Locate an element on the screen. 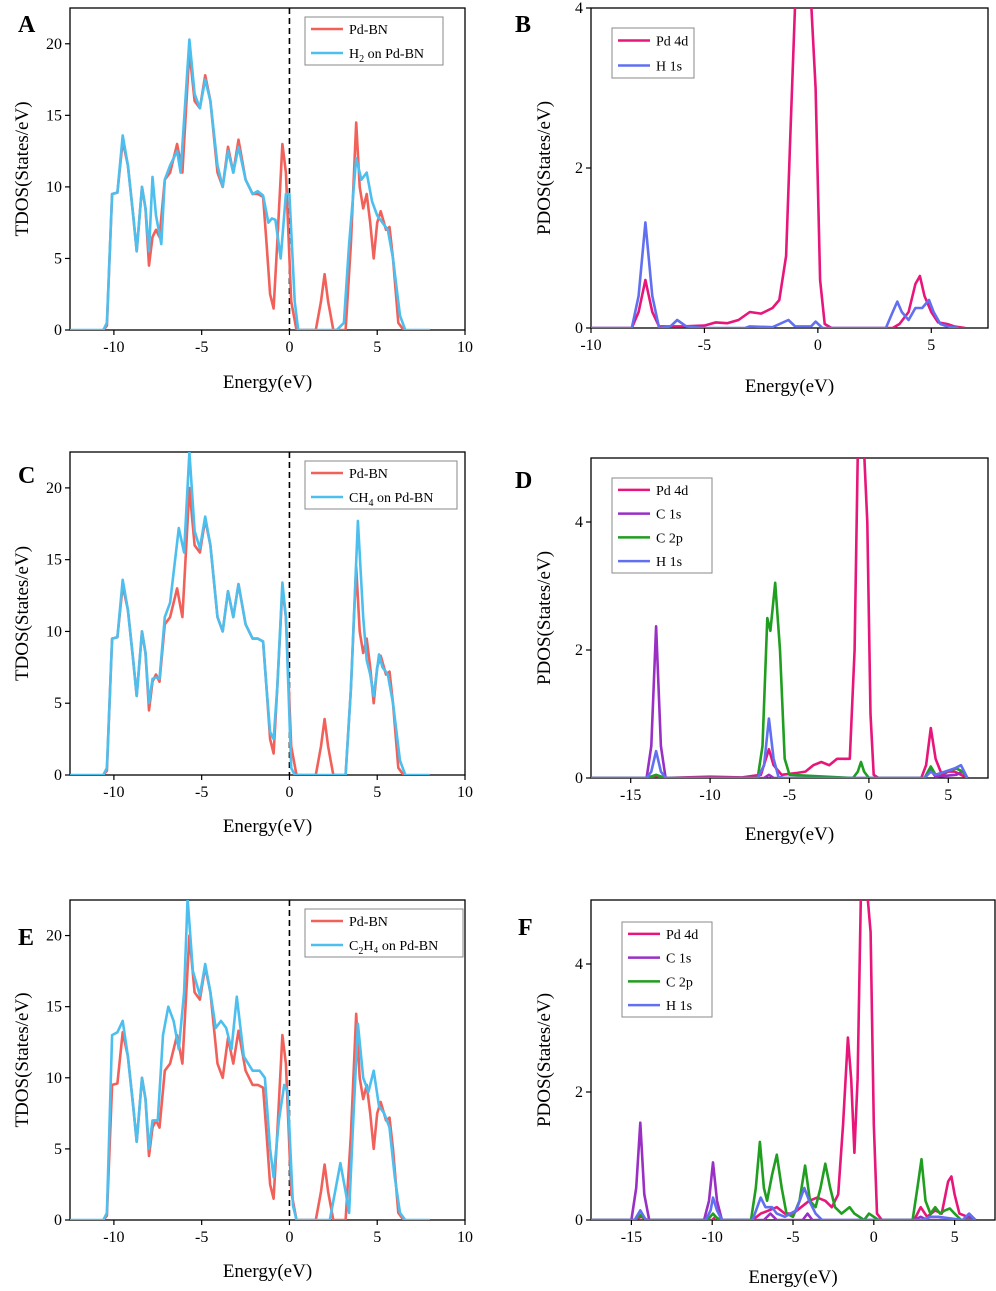 The image size is (996, 1291). panel-letter: E is located at coordinates (26, 938).